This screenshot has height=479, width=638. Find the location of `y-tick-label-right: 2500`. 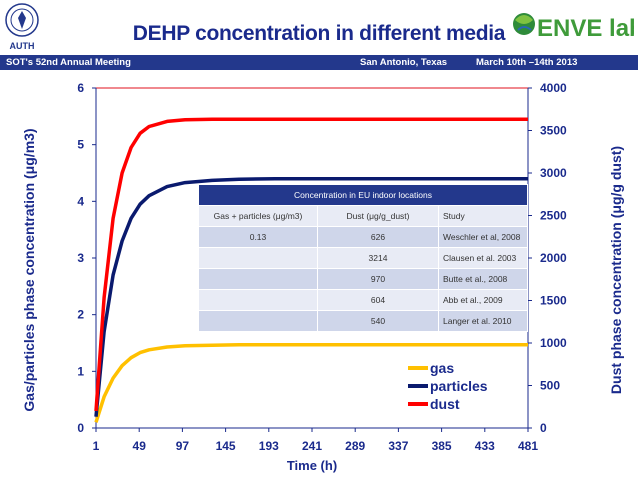

y-tick-label-right: 2500 is located at coordinates (553, 216).